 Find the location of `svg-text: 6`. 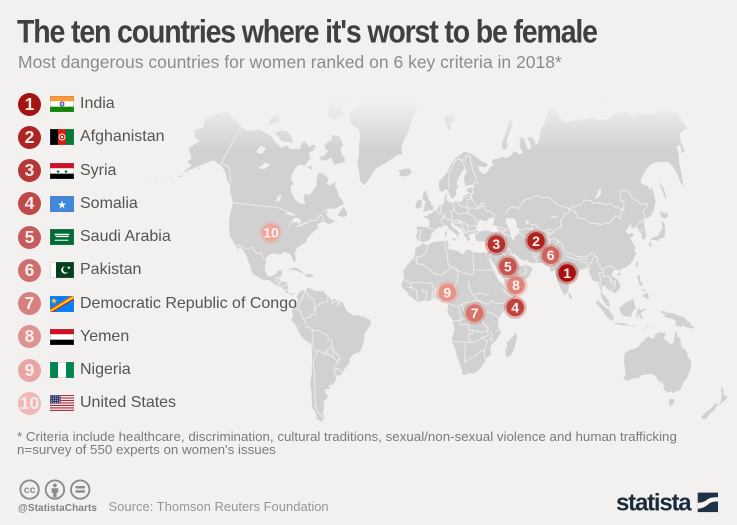

svg-text: 6 is located at coordinates (551, 255).